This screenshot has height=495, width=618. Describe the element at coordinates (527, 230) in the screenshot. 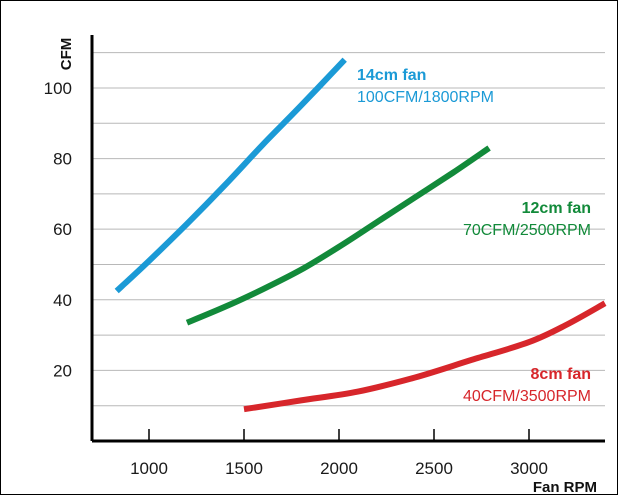

I see `series-spec-12cm-fan: 70CFM/2500RPM` at that location.